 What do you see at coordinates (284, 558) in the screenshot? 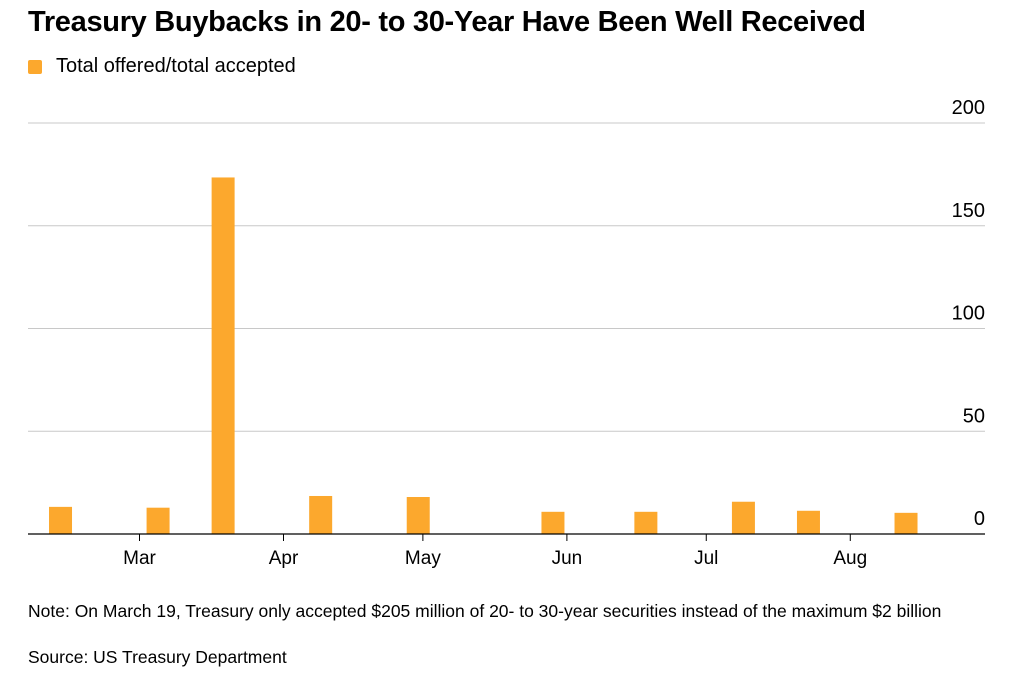
I see `x-tick-label: Apr` at bounding box center [284, 558].